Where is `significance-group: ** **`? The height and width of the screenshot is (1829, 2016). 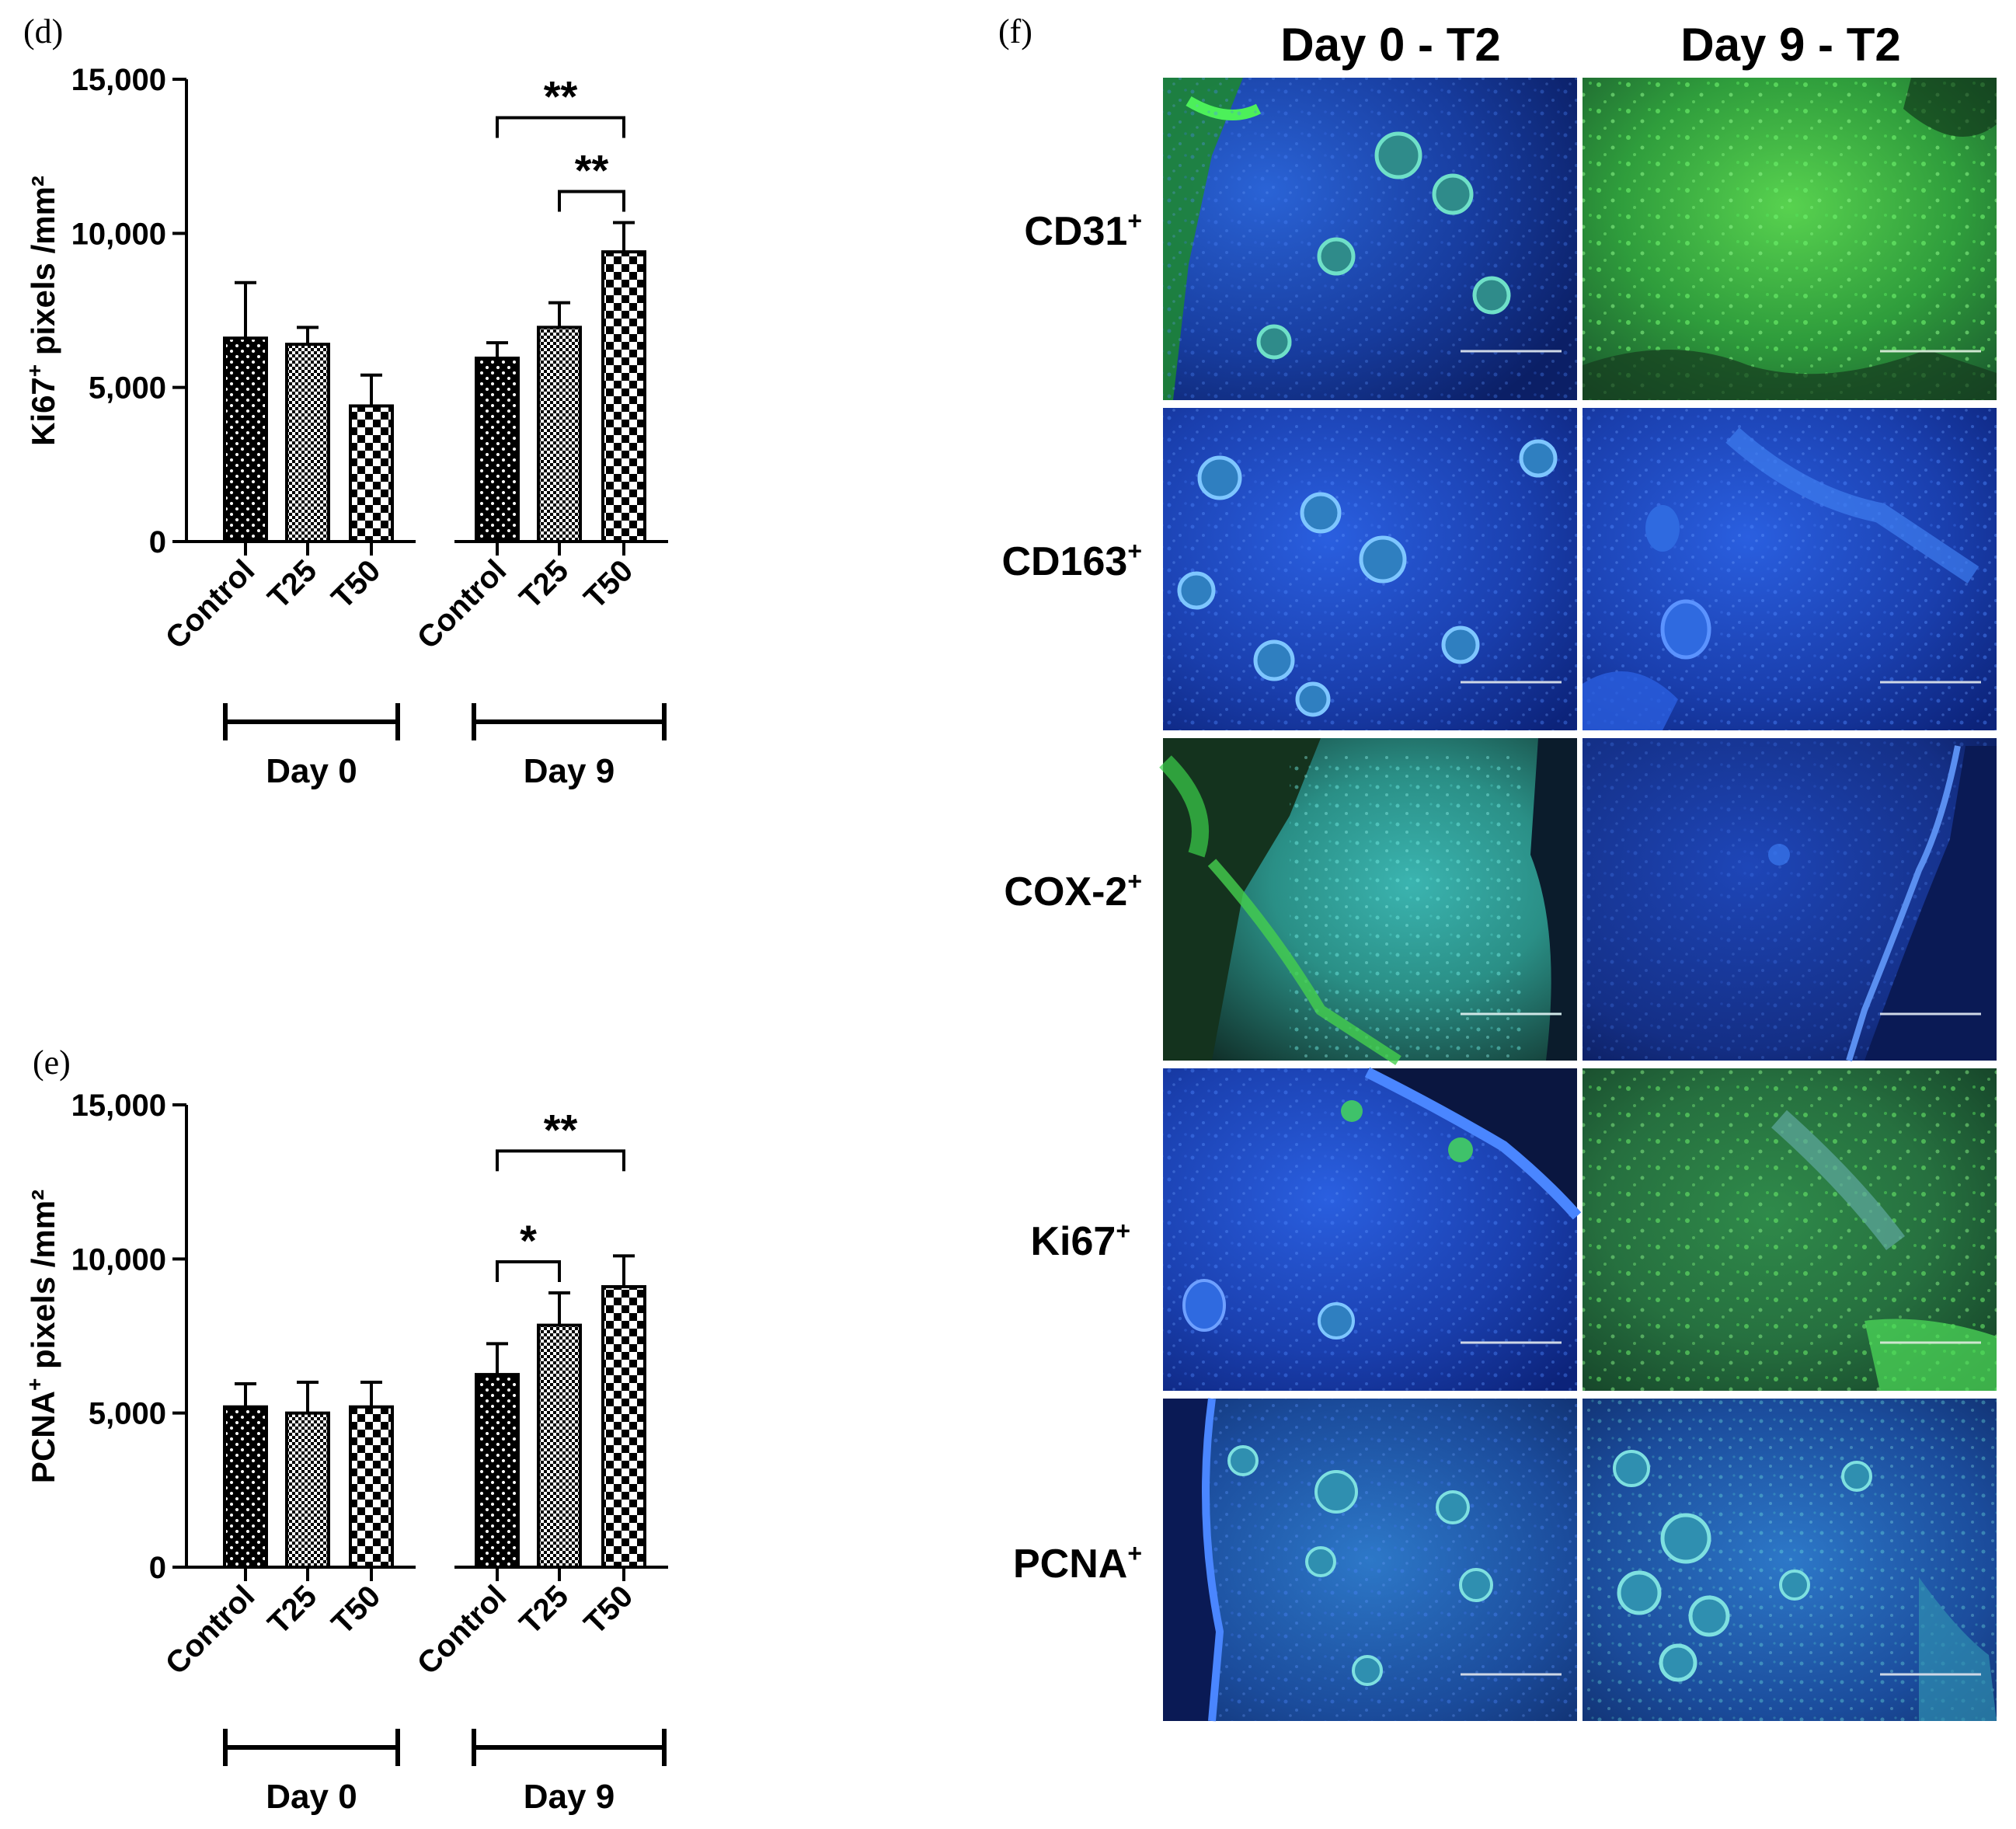
significance-group: ** ** is located at coordinates (560, 141).